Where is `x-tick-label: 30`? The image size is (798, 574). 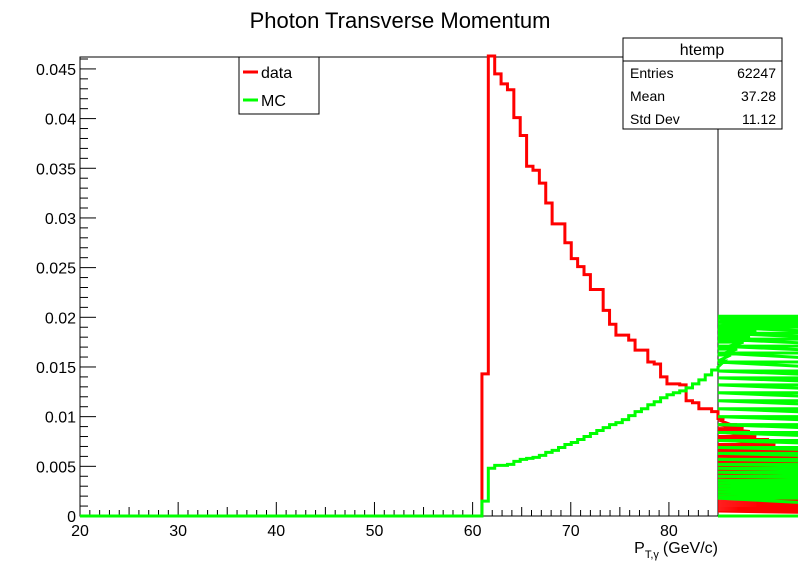 x-tick-label: 30 is located at coordinates (178, 531).